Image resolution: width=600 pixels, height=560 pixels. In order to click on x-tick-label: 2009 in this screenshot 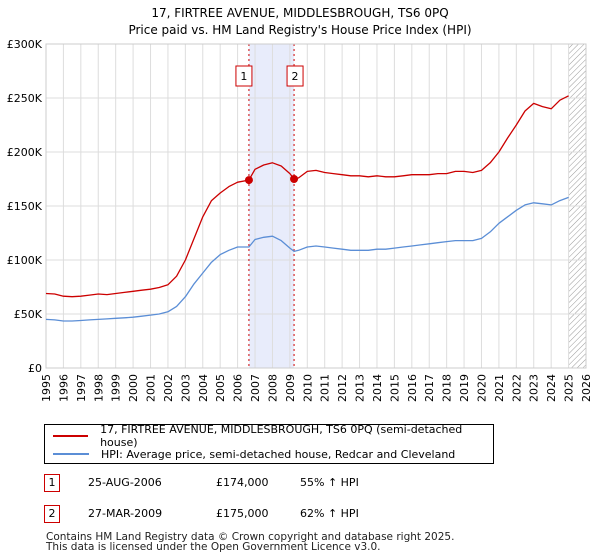, I will do `click(290, 388)`.